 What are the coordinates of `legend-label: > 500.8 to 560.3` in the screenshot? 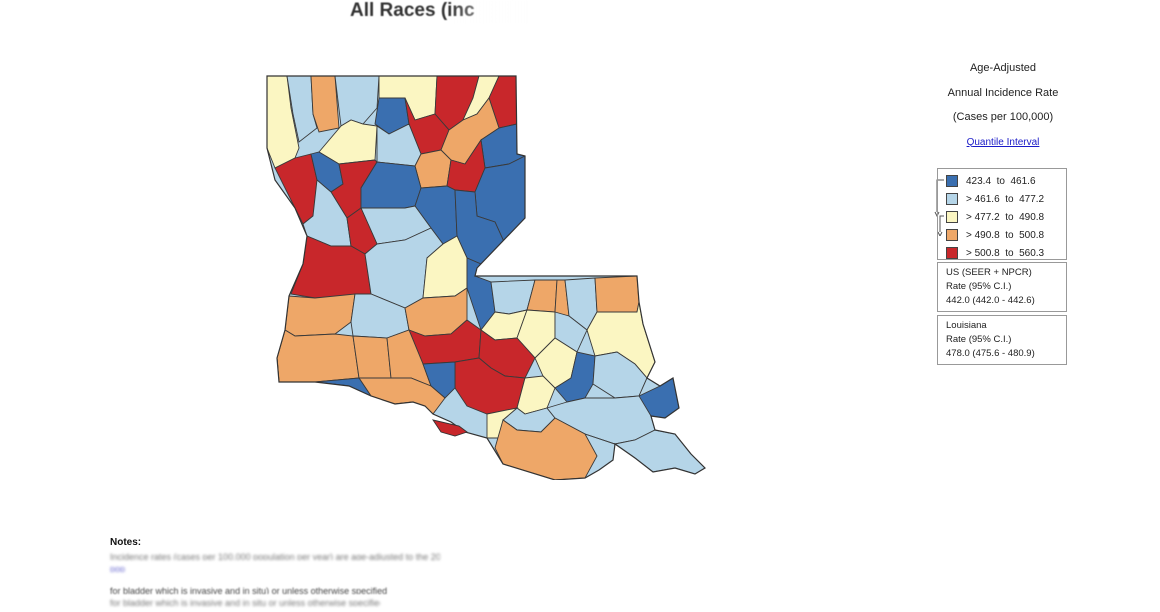 It's located at (1005, 253).